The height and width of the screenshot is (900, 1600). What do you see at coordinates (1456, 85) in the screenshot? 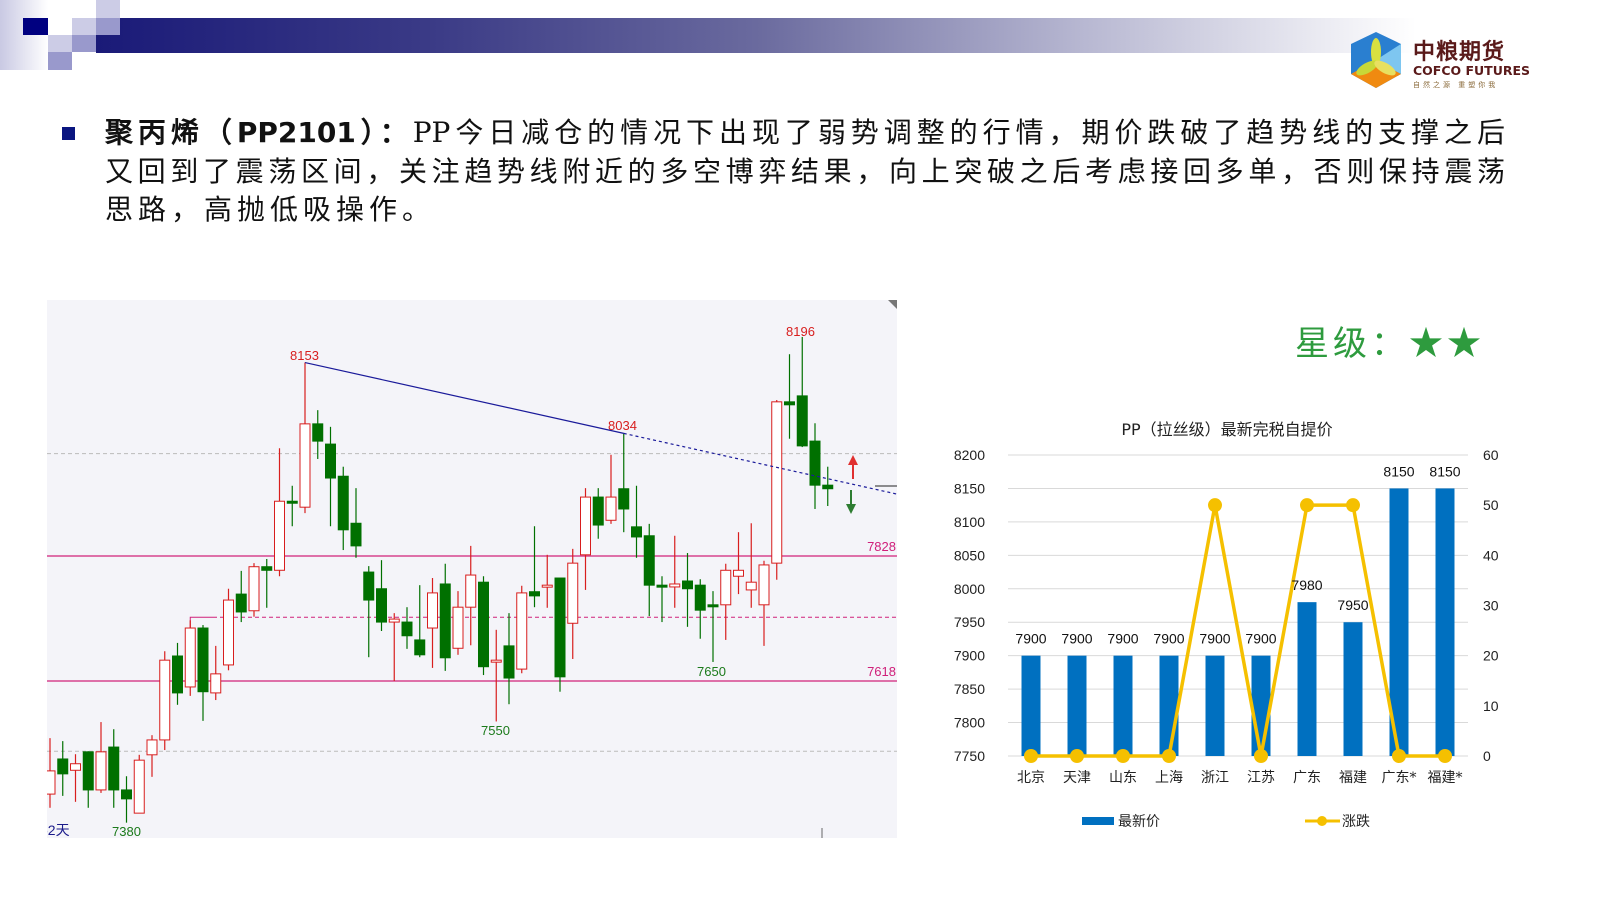
I see `logo-slogan: 自然之源 重塑你我` at bounding box center [1456, 85].